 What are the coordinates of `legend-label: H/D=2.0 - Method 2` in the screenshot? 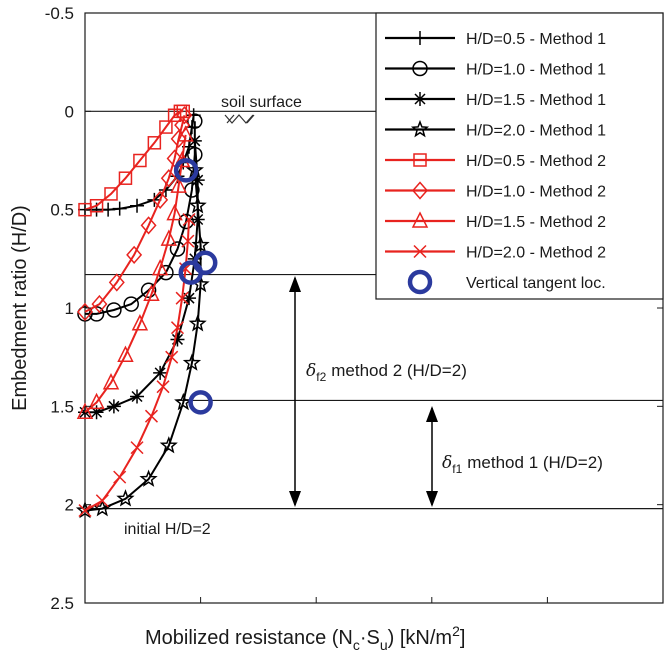 It's located at (536, 253).